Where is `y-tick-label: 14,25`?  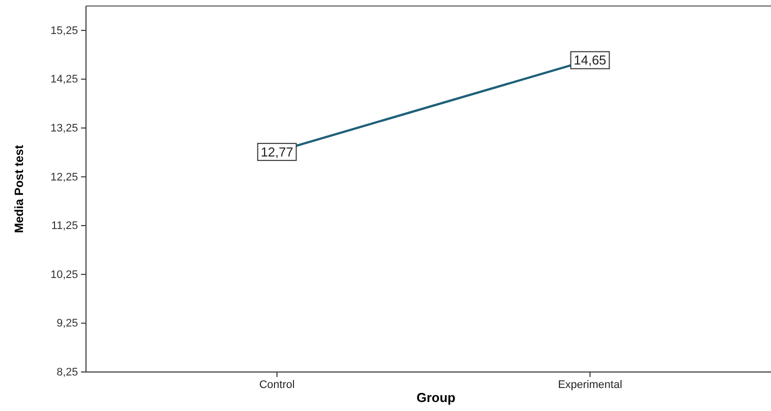 y-tick-label: 14,25 is located at coordinates (64, 80).